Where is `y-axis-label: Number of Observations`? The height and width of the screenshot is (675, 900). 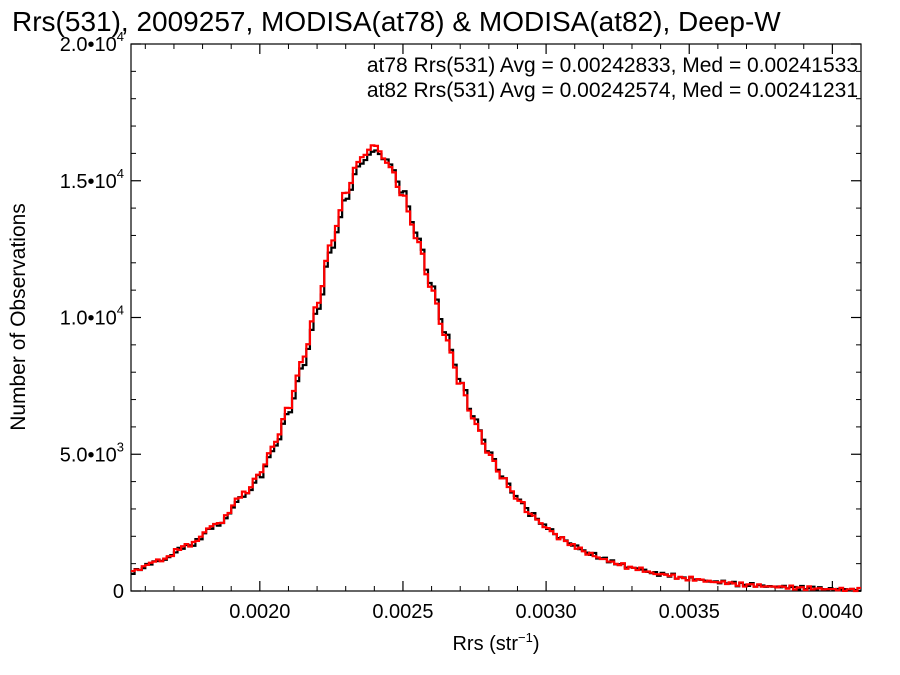
y-axis-label: Number of Observations is located at coordinates (18, 317).